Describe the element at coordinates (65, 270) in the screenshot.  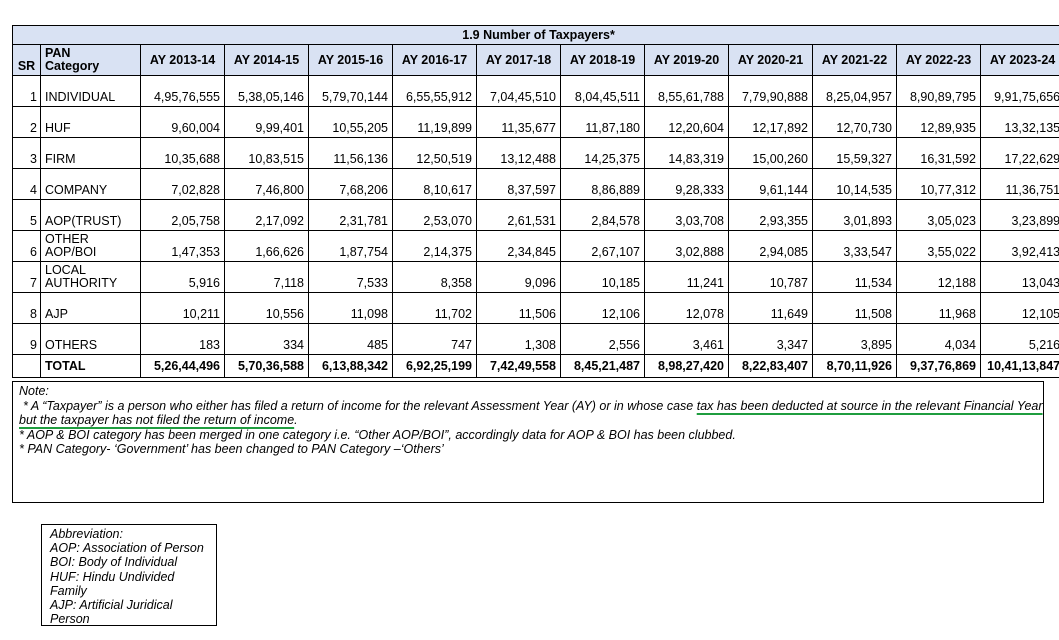
I see `row-category-line1: LOCAL` at that location.